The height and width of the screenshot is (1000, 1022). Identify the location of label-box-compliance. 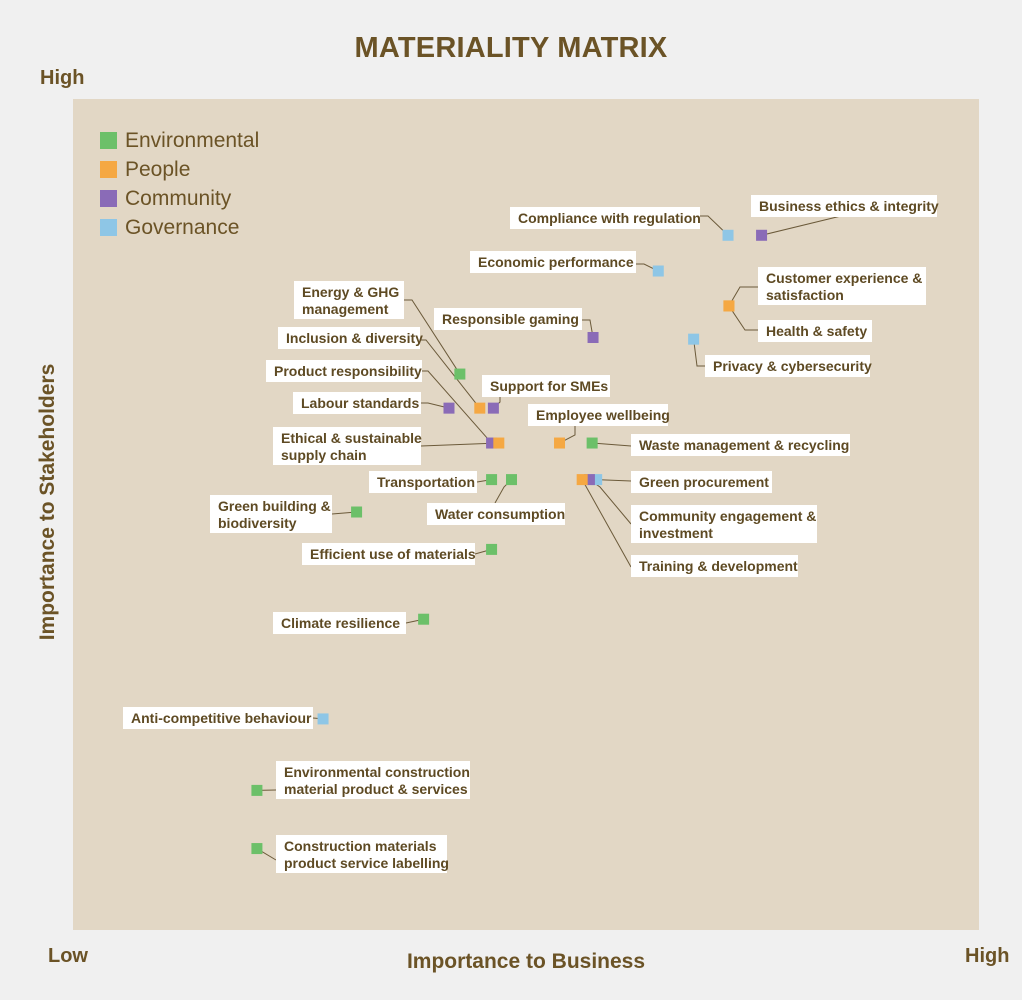
(605, 218).